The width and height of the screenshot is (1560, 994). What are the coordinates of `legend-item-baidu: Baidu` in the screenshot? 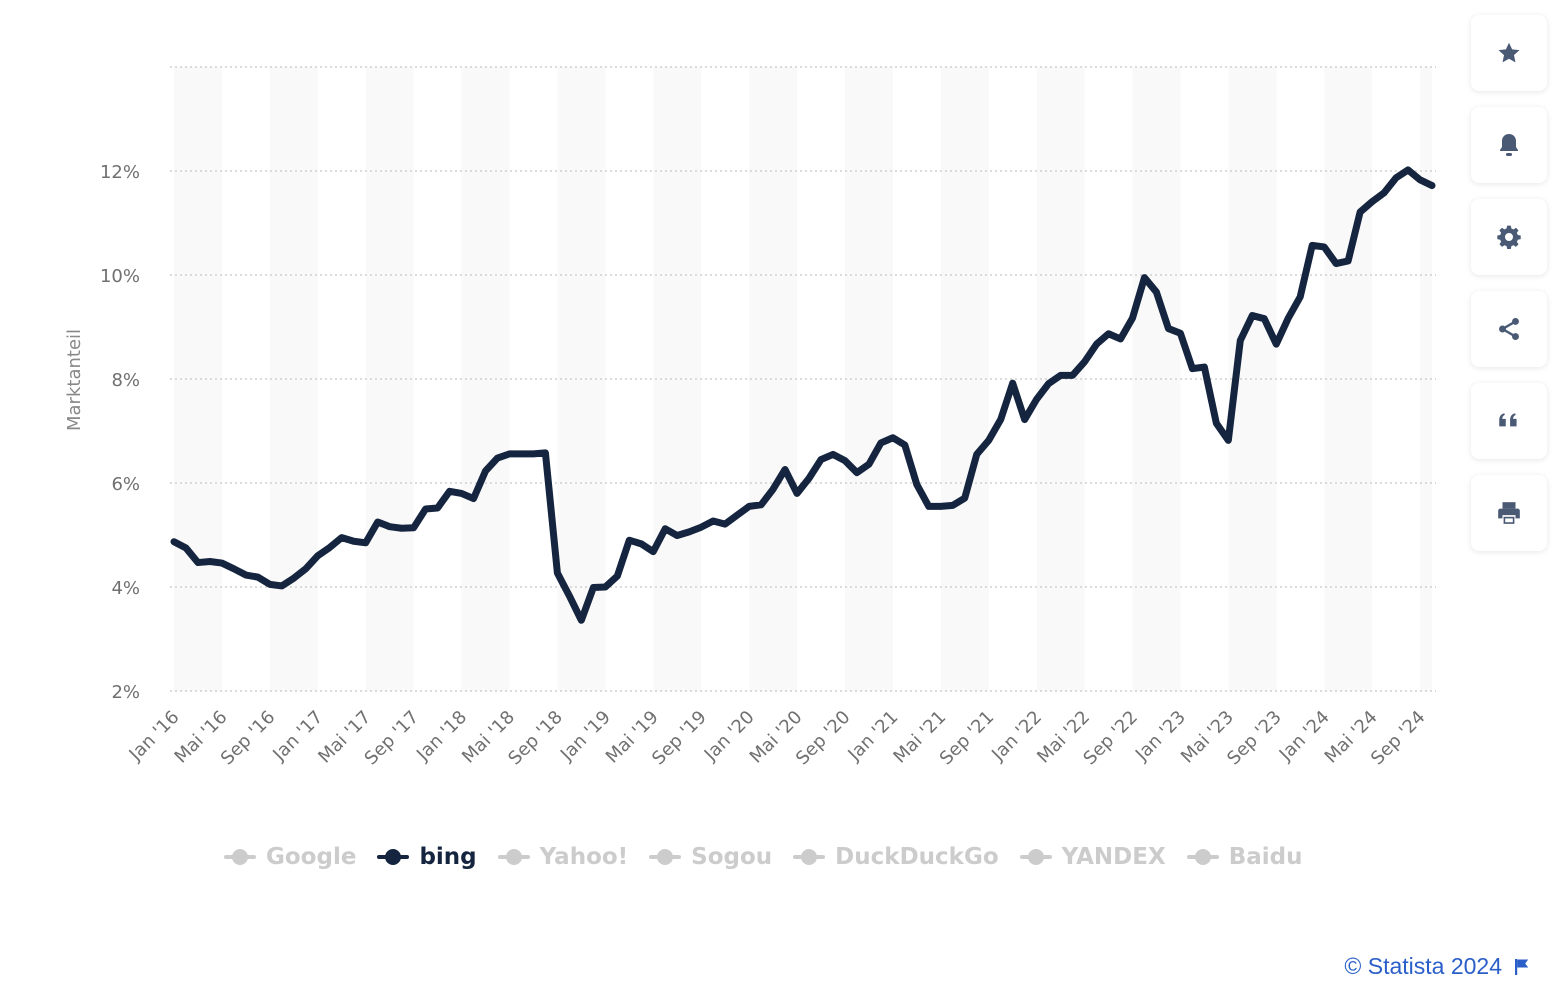 It's located at (1244, 857).